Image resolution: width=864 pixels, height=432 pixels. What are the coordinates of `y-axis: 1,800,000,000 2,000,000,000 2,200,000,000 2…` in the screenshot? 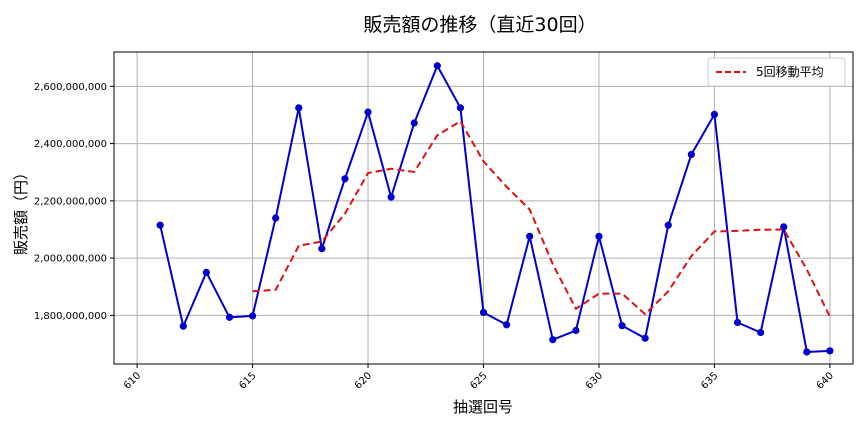 It's located at (74, 202).